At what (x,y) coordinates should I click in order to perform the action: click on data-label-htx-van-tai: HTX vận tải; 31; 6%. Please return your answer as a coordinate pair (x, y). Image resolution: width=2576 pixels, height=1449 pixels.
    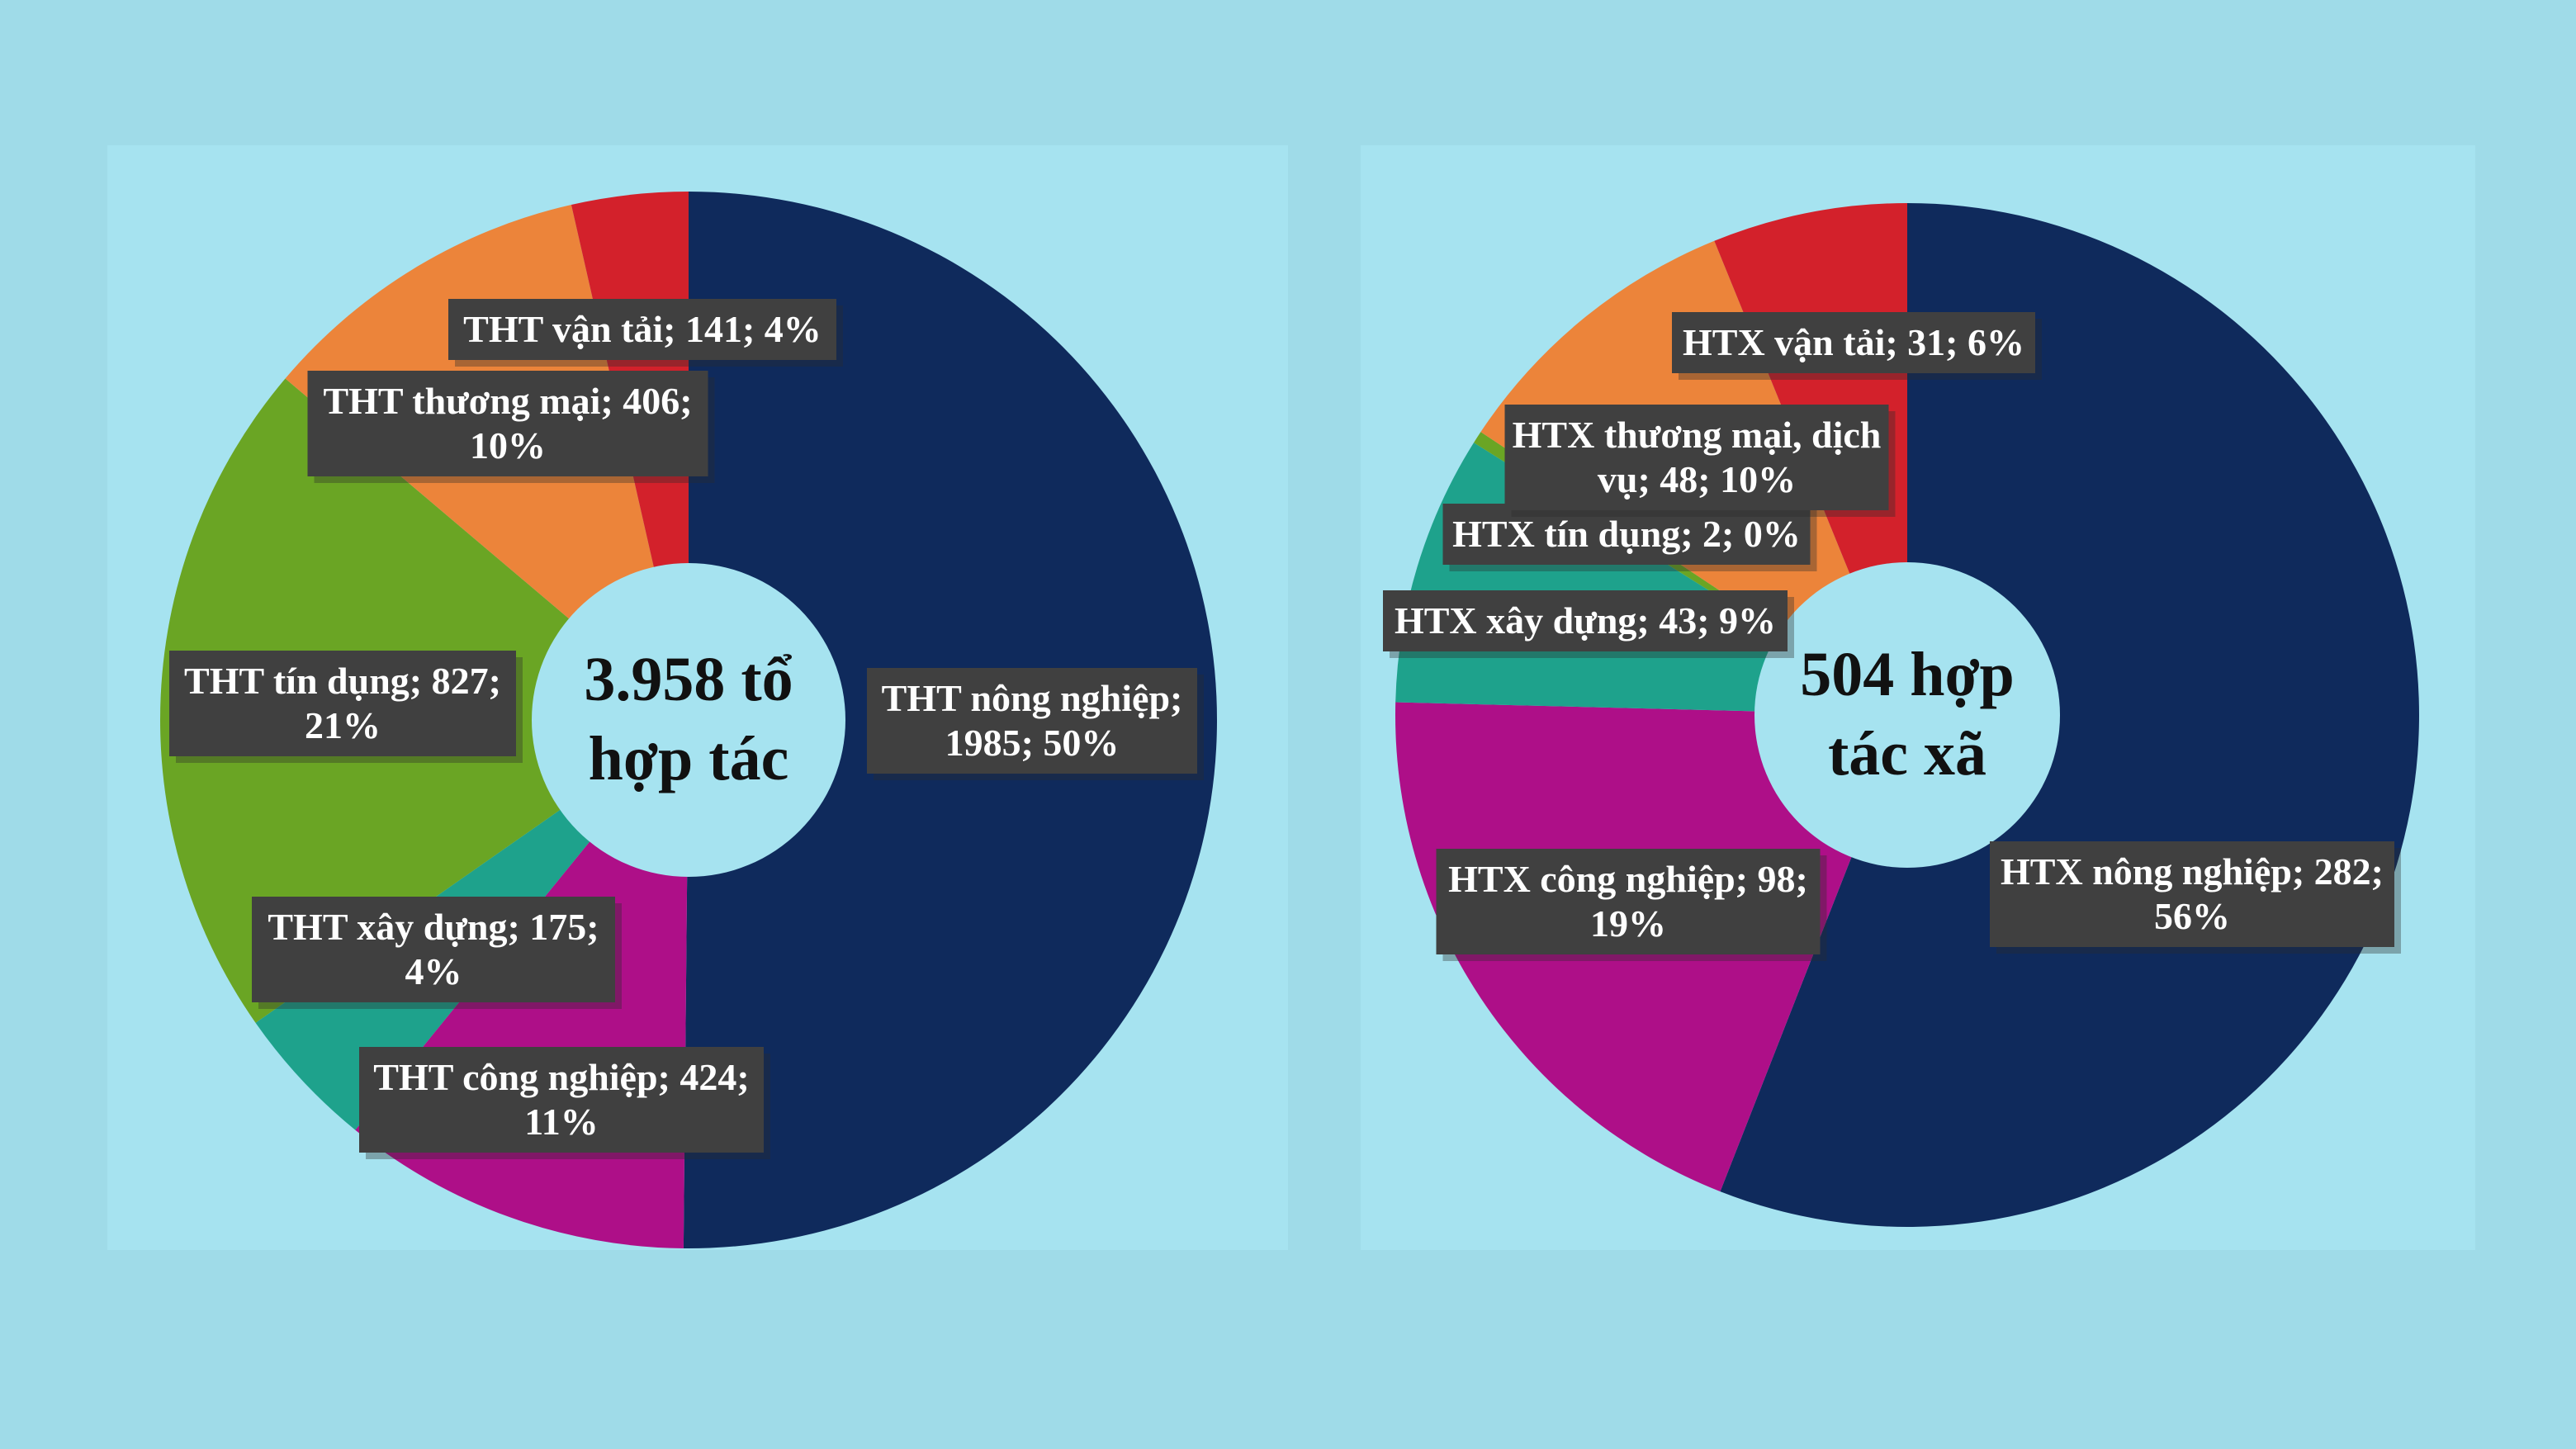
    Looking at the image, I should click on (1857, 346).